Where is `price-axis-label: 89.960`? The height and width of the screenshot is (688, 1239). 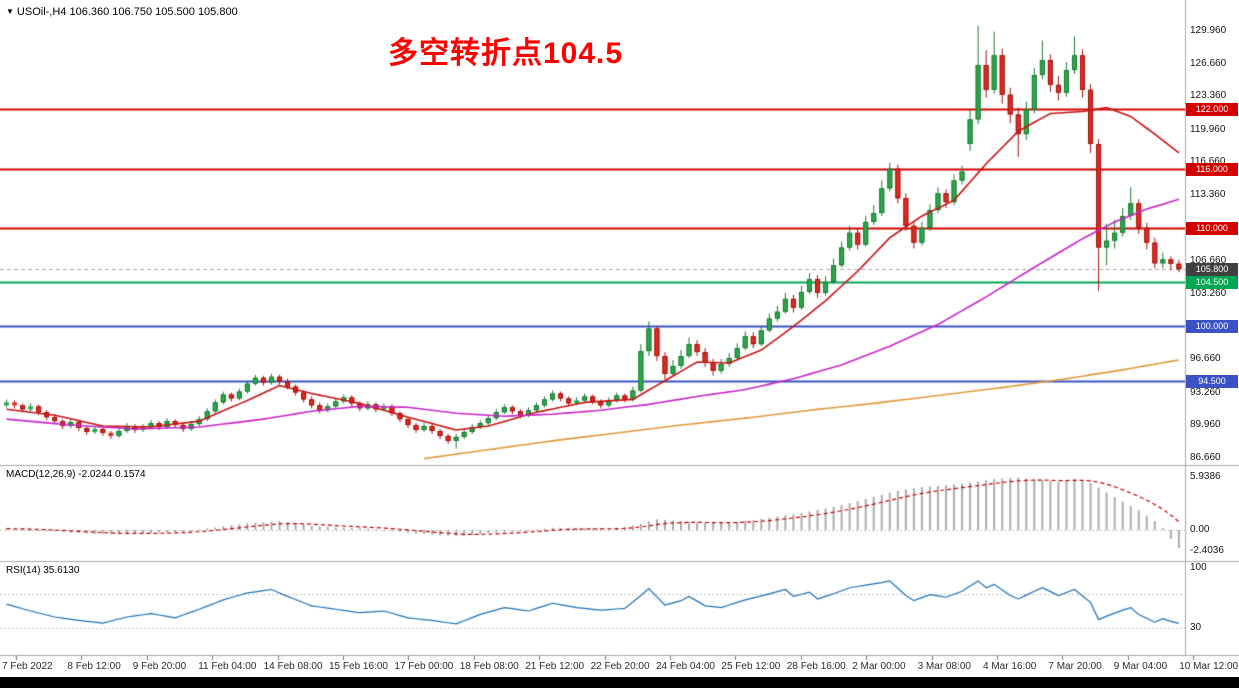 price-axis-label: 89.960 is located at coordinates (1205, 425).